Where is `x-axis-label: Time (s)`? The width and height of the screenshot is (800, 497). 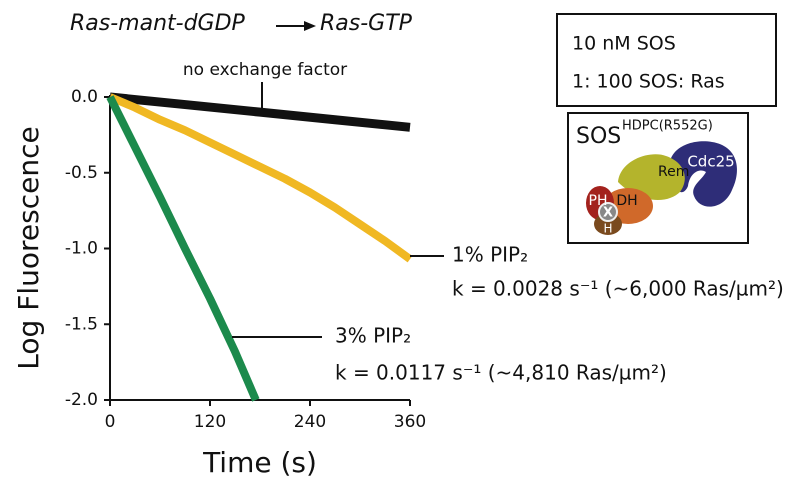
x-axis-label: Time (s) is located at coordinates (259, 462).